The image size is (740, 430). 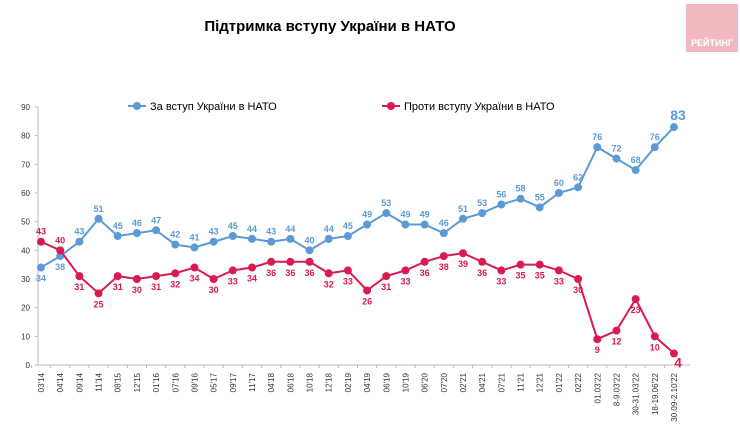 I want to click on data-label: 25, so click(x=99, y=304).